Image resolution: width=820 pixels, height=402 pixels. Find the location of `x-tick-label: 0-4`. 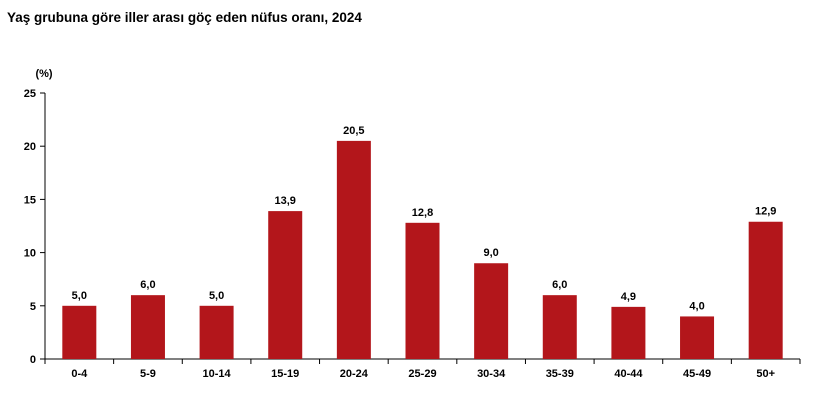

x-tick-label: 0-4 is located at coordinates (79, 374).